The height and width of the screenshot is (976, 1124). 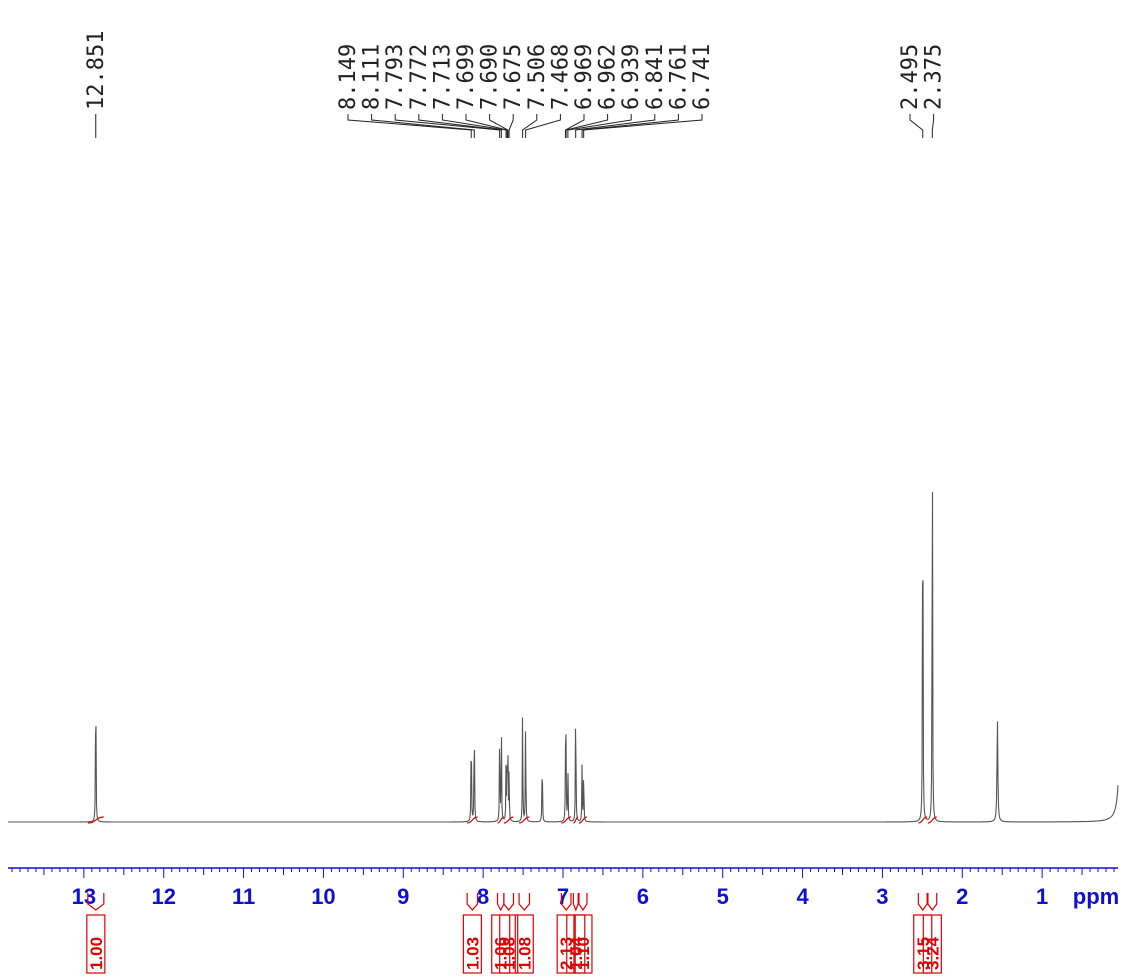 What do you see at coordinates (163, 896) in the screenshot?
I see `tick-label: 12` at bounding box center [163, 896].